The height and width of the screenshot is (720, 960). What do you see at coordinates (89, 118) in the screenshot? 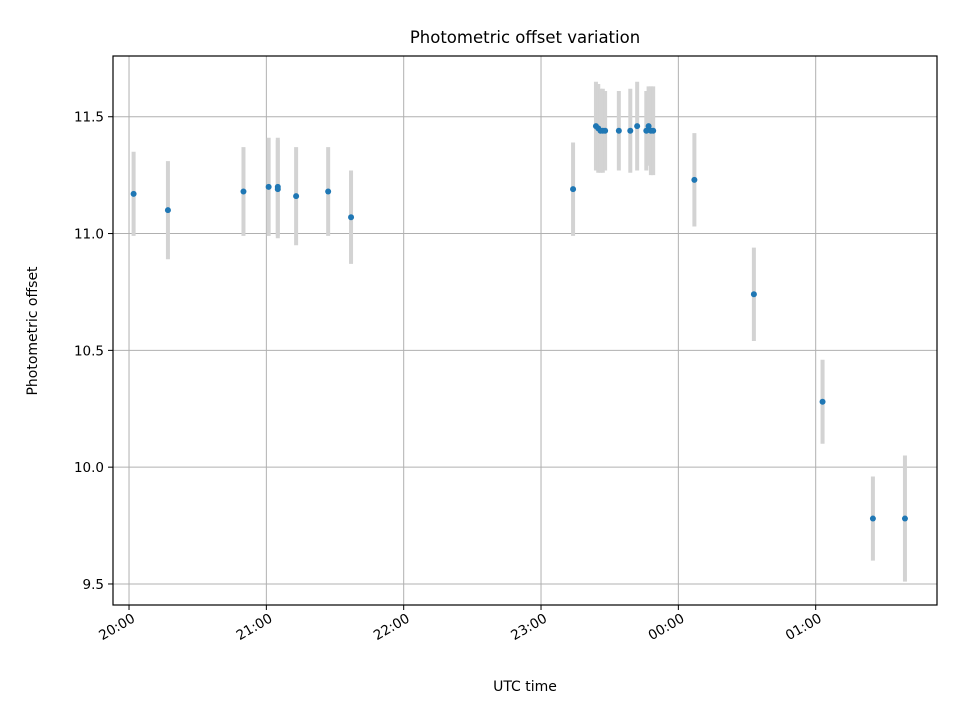
I see `y-tick-label: 11.5` at bounding box center [89, 118].